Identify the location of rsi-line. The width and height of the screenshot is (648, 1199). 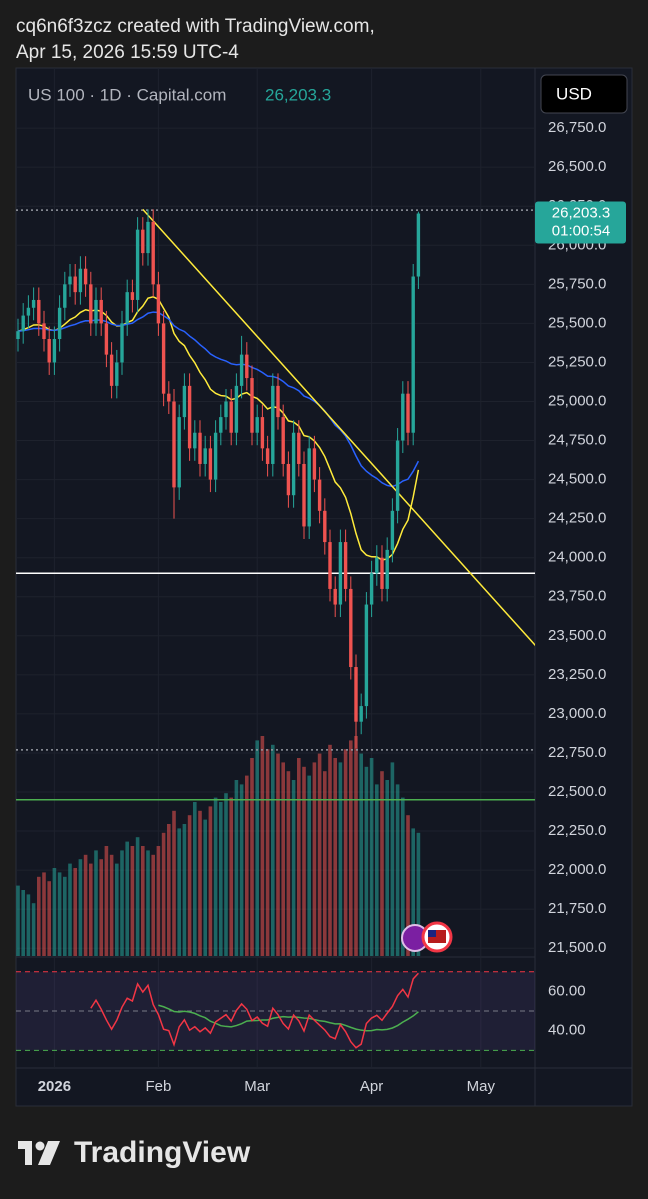
(254, 1010).